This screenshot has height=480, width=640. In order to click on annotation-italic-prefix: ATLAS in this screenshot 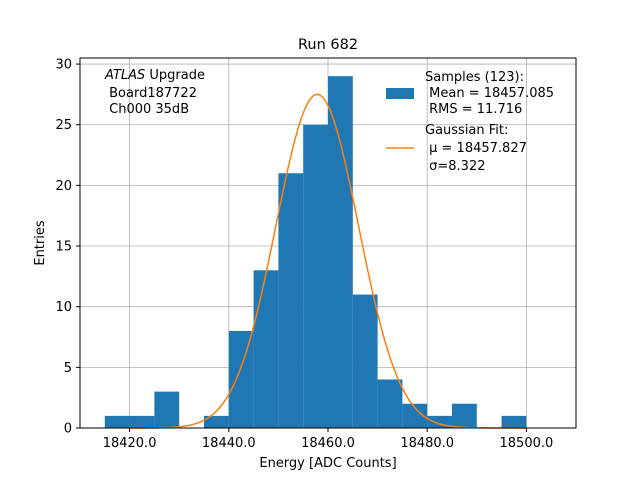, I will do `click(124, 75)`.